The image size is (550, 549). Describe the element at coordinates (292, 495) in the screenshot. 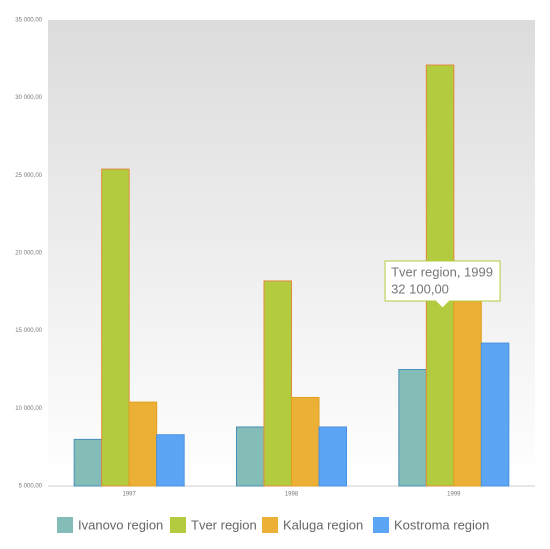

I see `x-tick-label: 1998` at that location.